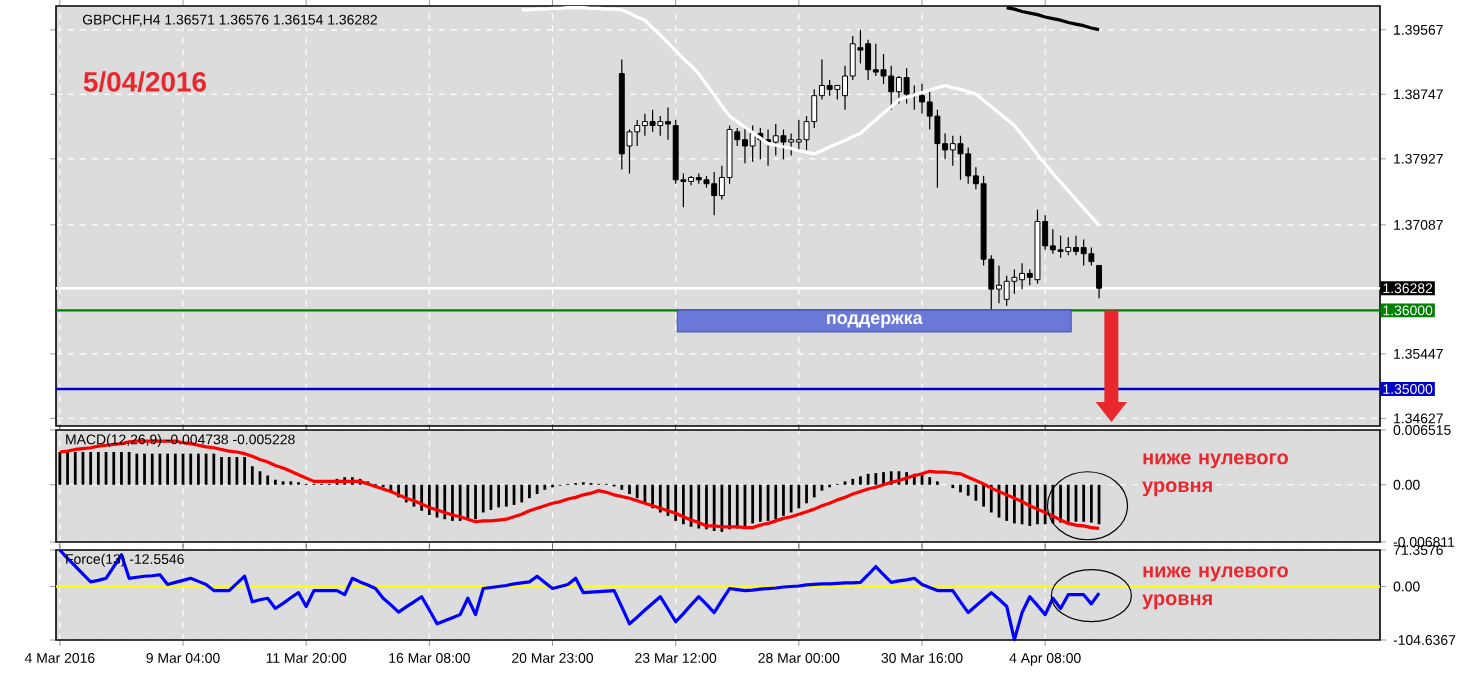 This screenshot has width=1470, height=692. I want to click on annotation: 5/04/2016, so click(144, 81).